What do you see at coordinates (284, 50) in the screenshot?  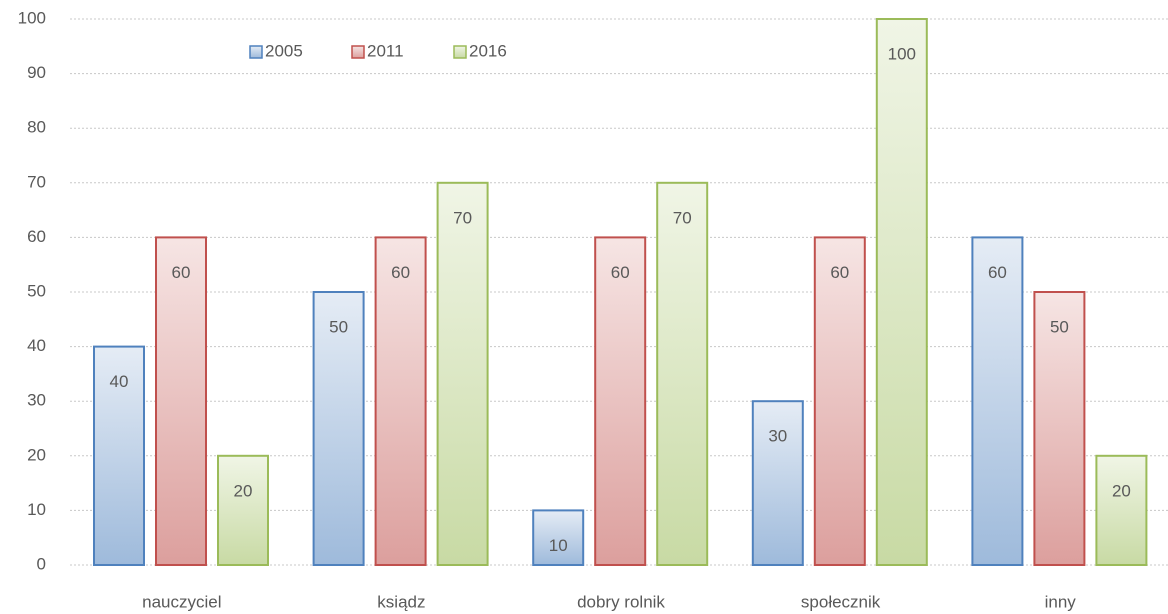 I see `legend-label: 2005` at bounding box center [284, 50].